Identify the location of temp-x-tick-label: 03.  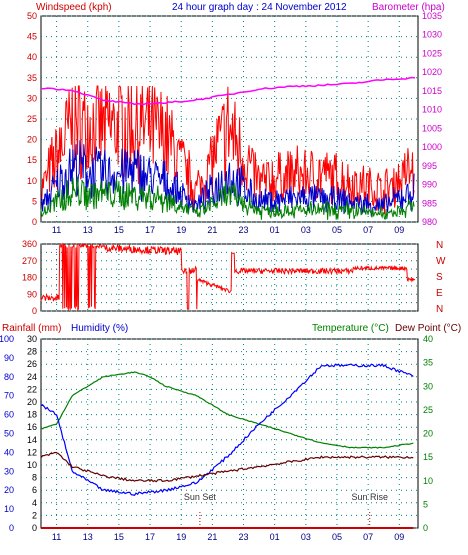
(306, 537).